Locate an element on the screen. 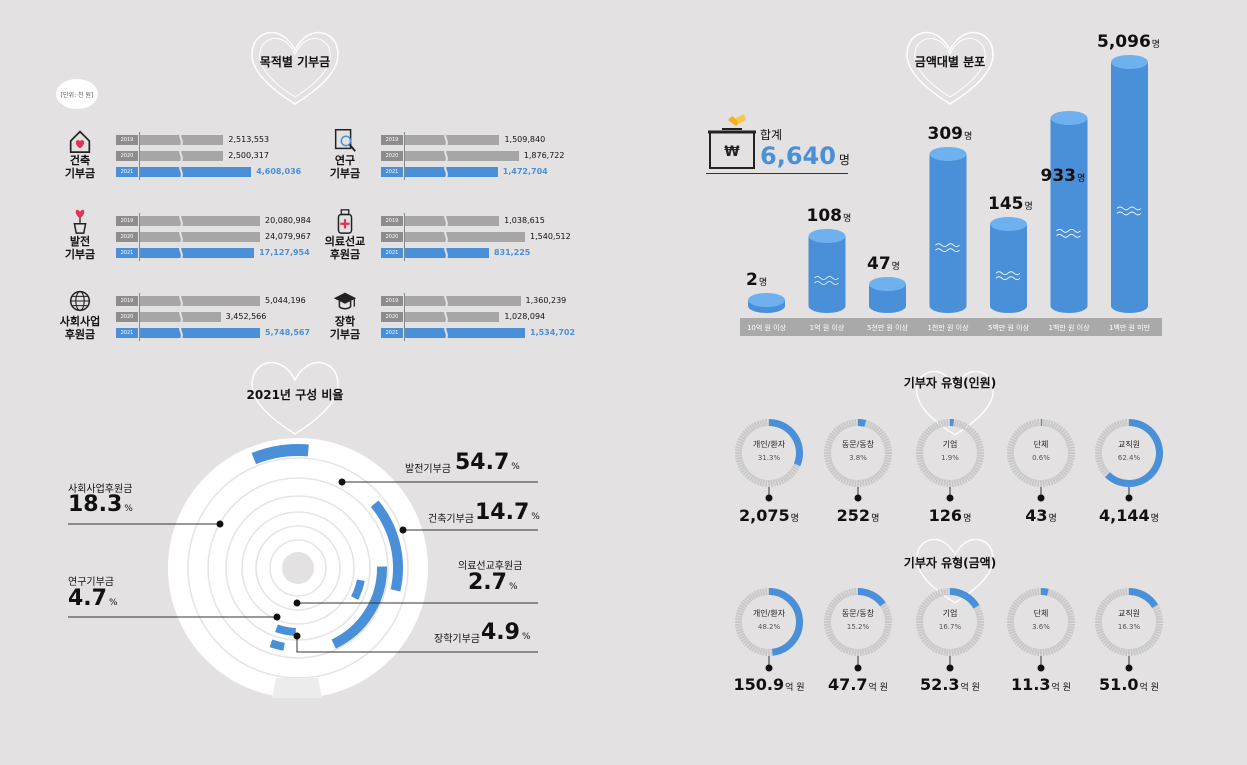 The image size is (1247, 765). ring-guide is located at coordinates (298, 568).